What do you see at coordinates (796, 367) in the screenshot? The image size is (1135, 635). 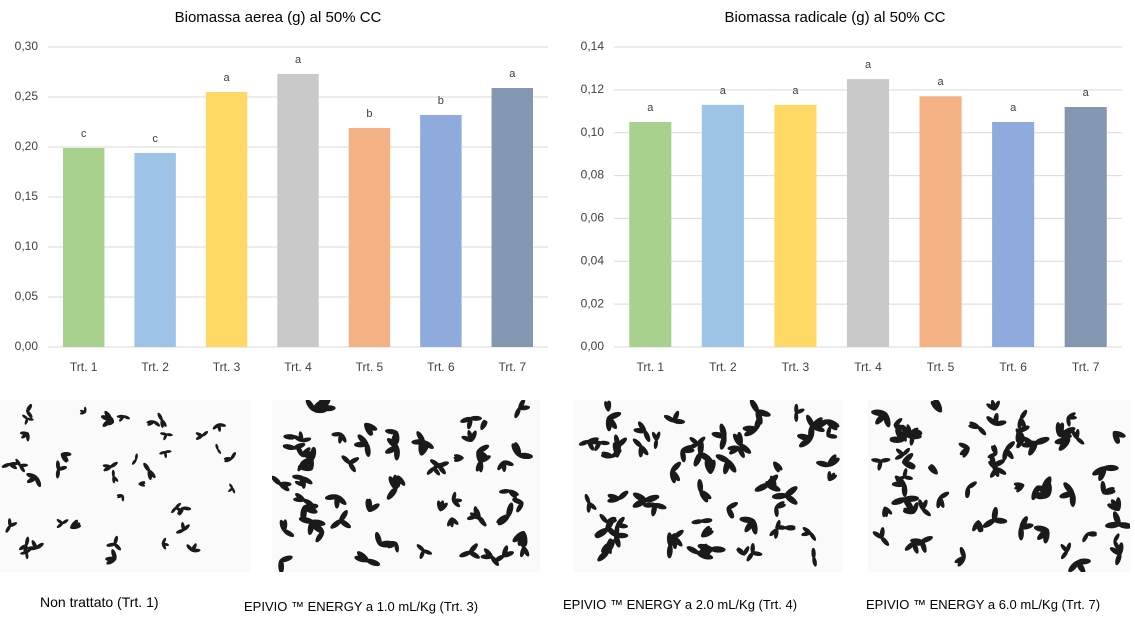 I see `x-tick-label: Trt. 3` at bounding box center [796, 367].